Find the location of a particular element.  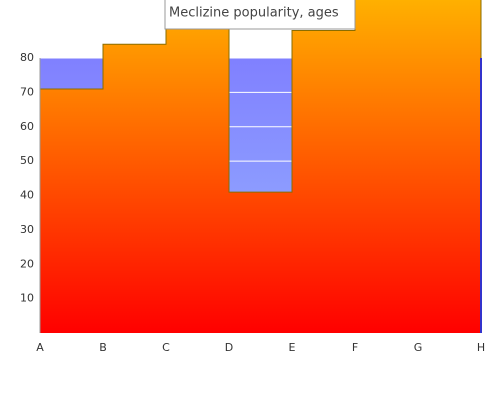

x-tick-label: H is located at coordinates (481, 347).